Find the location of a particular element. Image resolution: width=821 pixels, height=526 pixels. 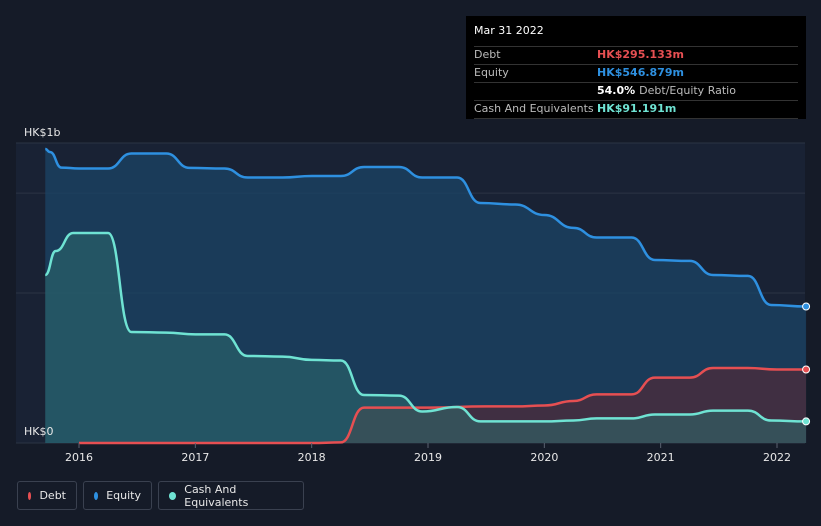

x-tick-label: 2017 is located at coordinates (195, 457).